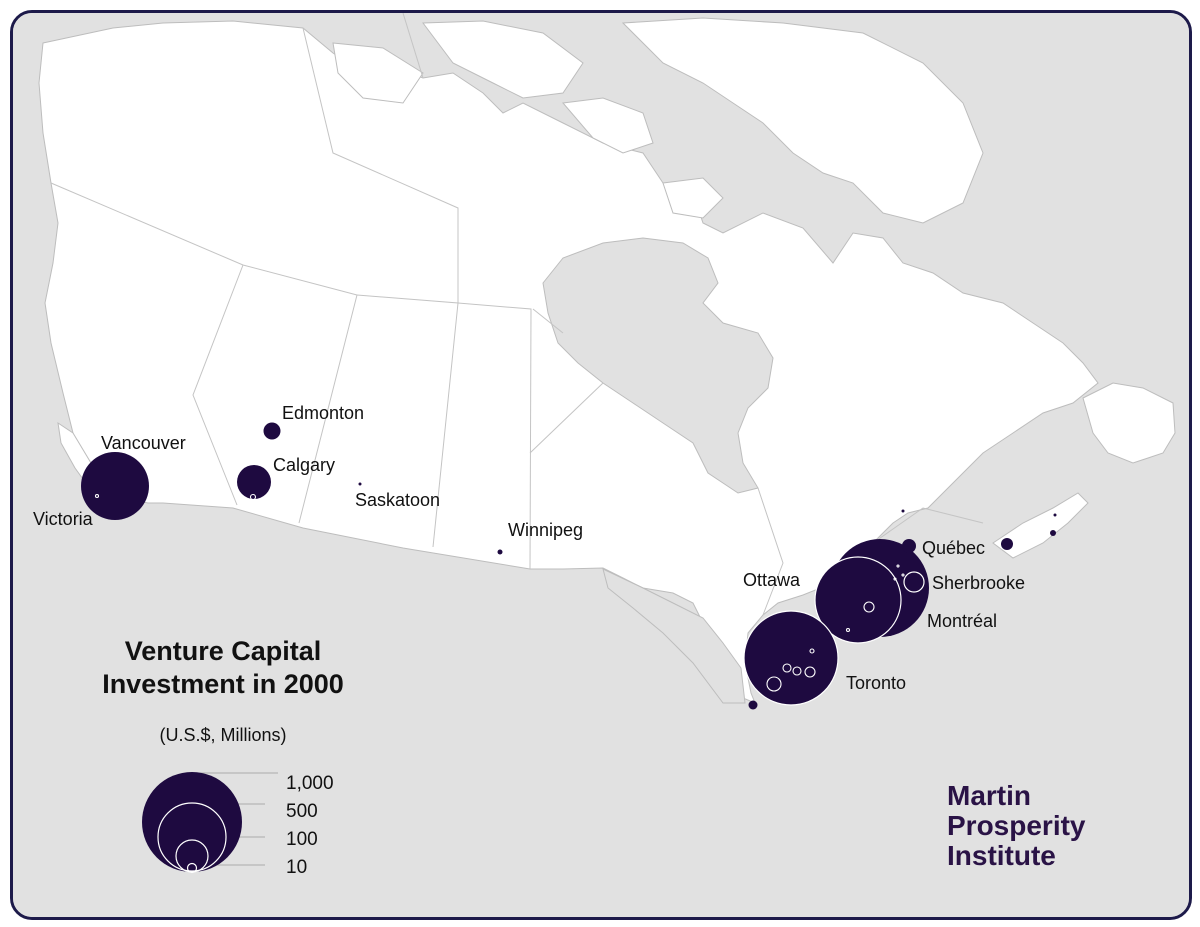 This screenshot has height=927, width=1200. What do you see at coordinates (903, 511) in the screenshot?
I see `bubble-fredericton` at bounding box center [903, 511].